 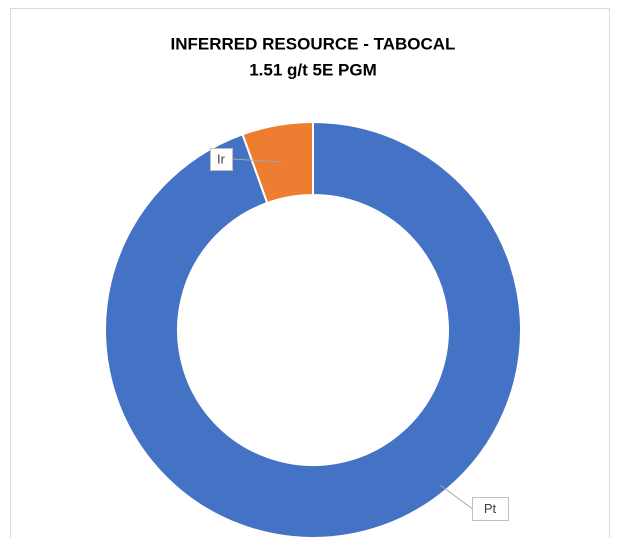 I want to click on donut-slice, so click(x=277, y=162).